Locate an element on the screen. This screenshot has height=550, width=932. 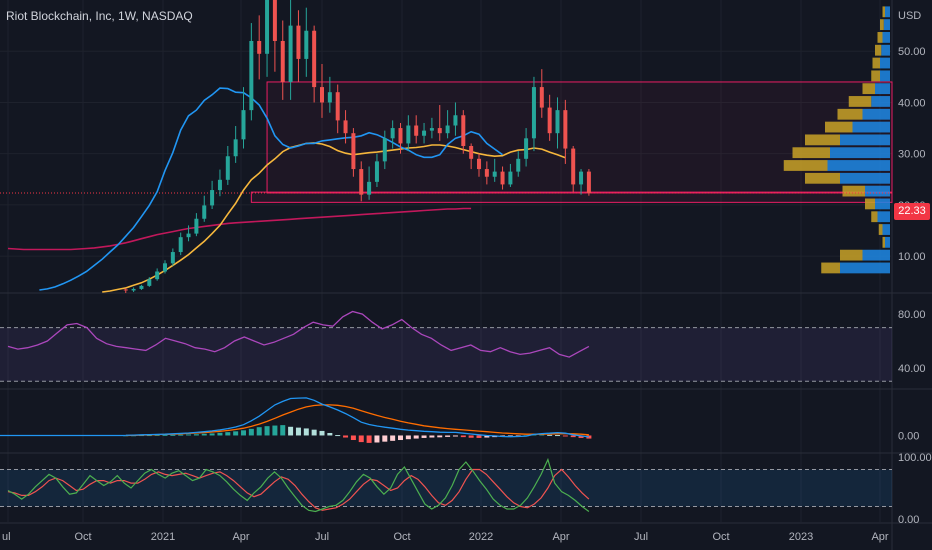
last-price-tag: 22.33 is located at coordinates (912, 211).